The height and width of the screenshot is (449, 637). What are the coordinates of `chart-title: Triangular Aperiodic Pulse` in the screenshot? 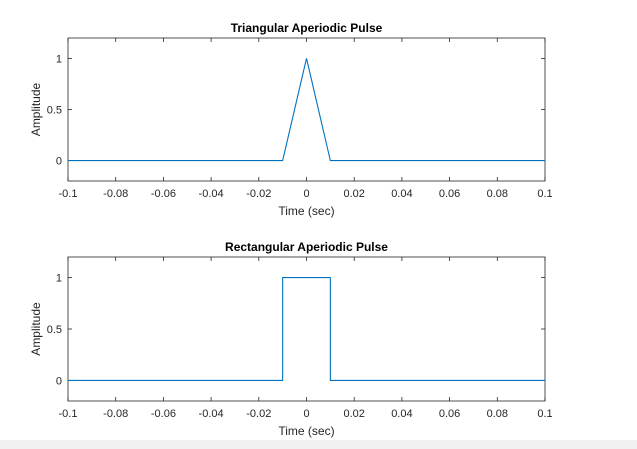 It's located at (307, 28).